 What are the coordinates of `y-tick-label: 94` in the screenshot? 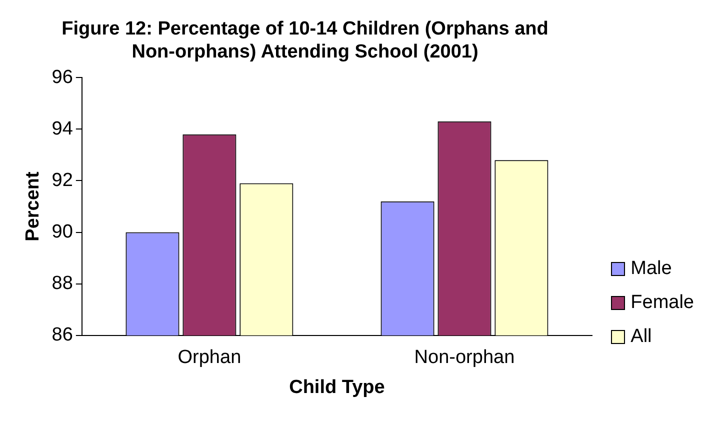 It's located at (63, 129).